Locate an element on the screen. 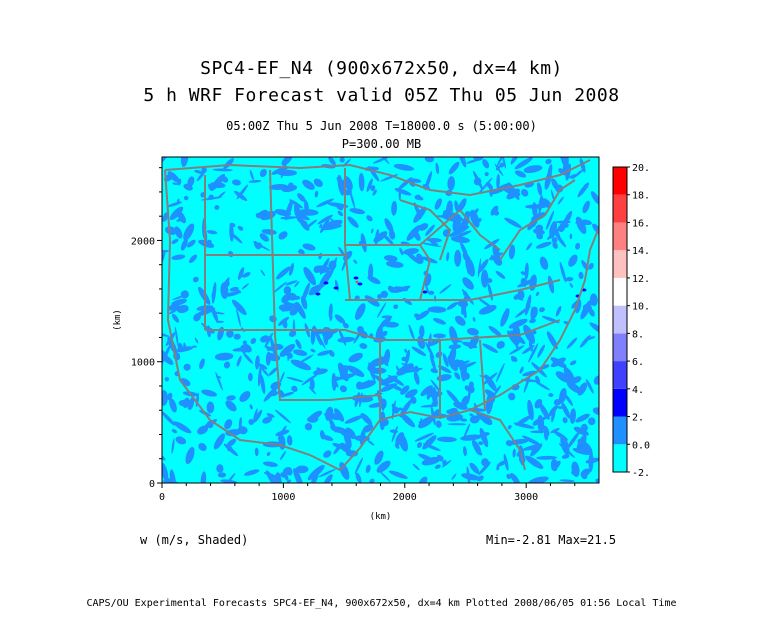 Image resolution: width=763 pixels, height=642 pixels. colorbar-label: 0.0 is located at coordinates (641, 445).